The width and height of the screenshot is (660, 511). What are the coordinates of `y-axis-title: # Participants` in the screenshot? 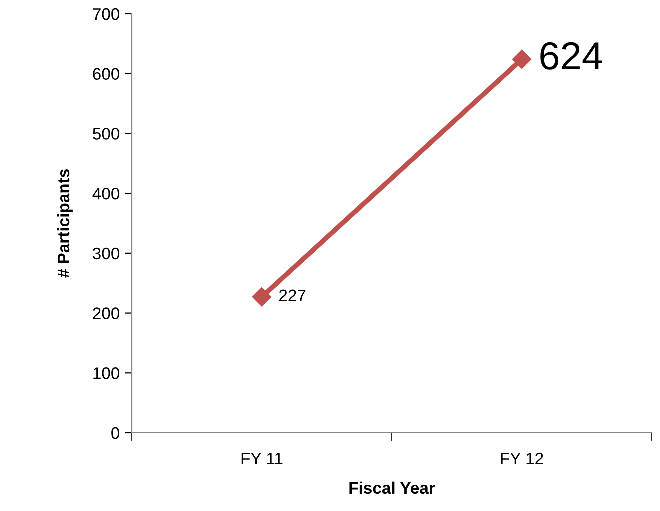 It's located at (65, 224).